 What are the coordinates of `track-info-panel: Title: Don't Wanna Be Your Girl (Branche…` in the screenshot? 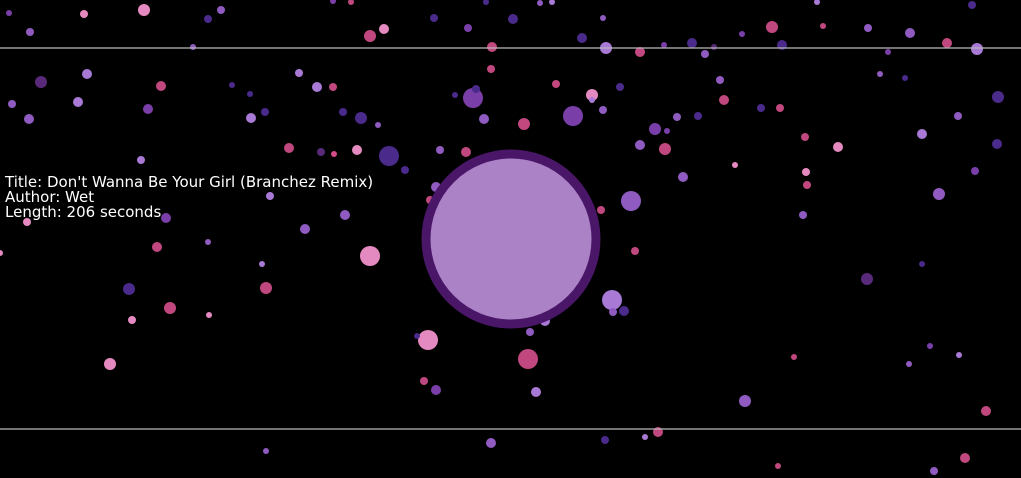 It's located at (189, 197).